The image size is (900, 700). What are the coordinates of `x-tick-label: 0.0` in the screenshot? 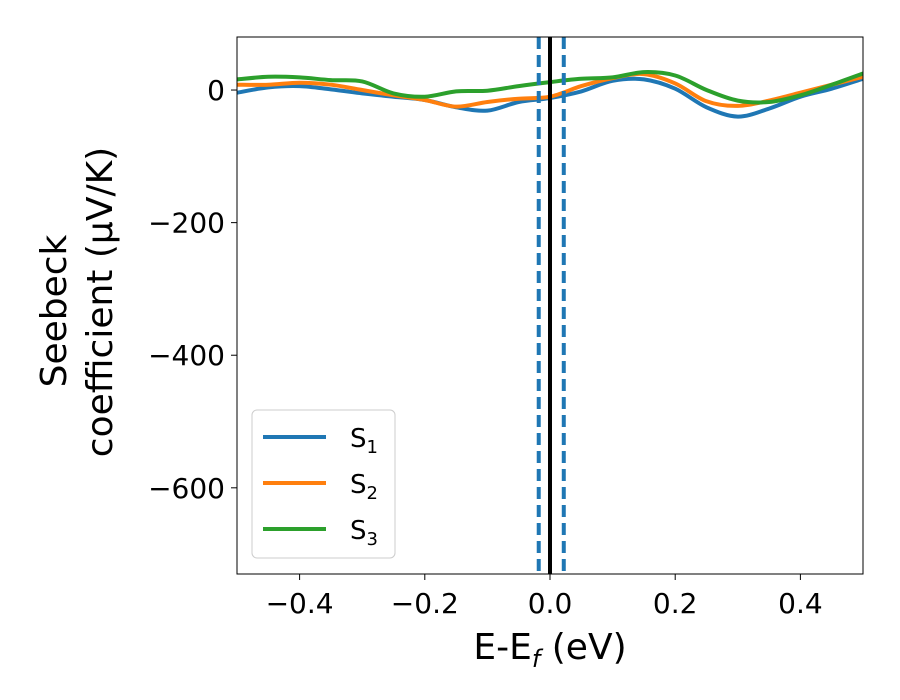 It's located at (550, 603).